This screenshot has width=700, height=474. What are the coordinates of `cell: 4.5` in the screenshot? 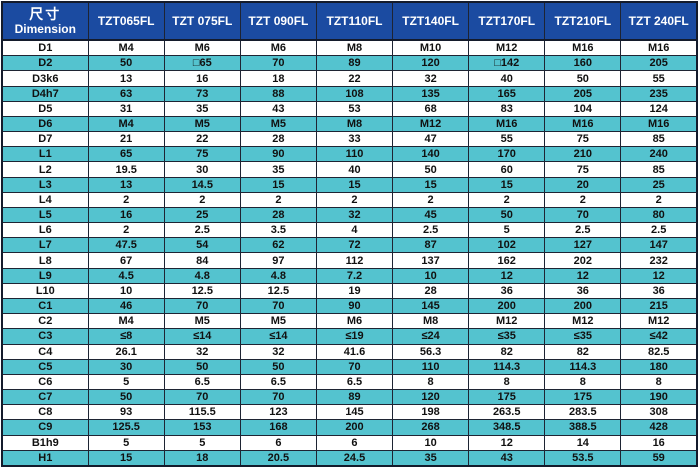 It's located at (126, 275).